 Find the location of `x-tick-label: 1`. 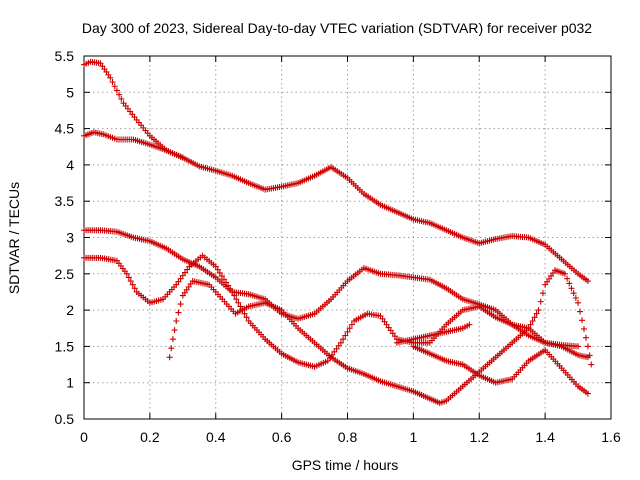

x-tick-label: 1 is located at coordinates (413, 437).